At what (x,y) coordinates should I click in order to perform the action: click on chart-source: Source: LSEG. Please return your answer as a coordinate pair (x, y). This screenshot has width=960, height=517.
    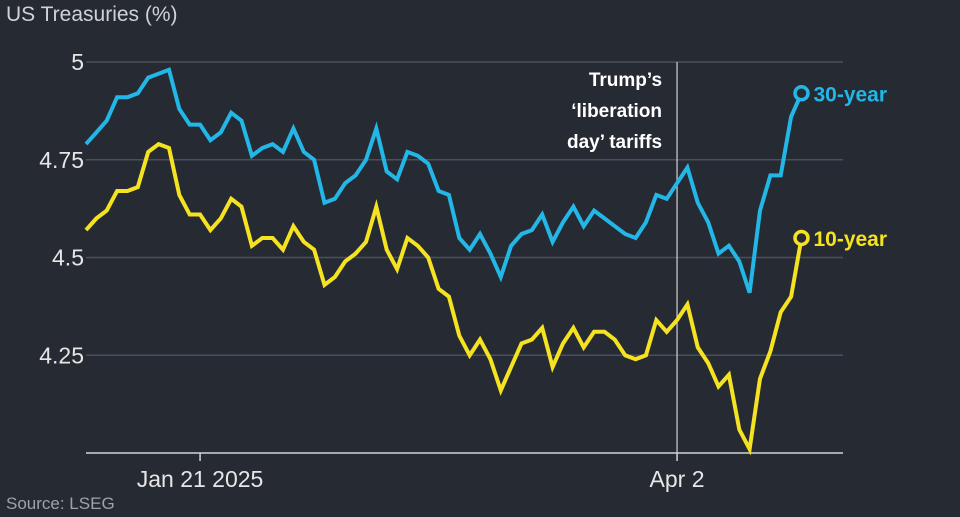
    Looking at the image, I should click on (60, 503).